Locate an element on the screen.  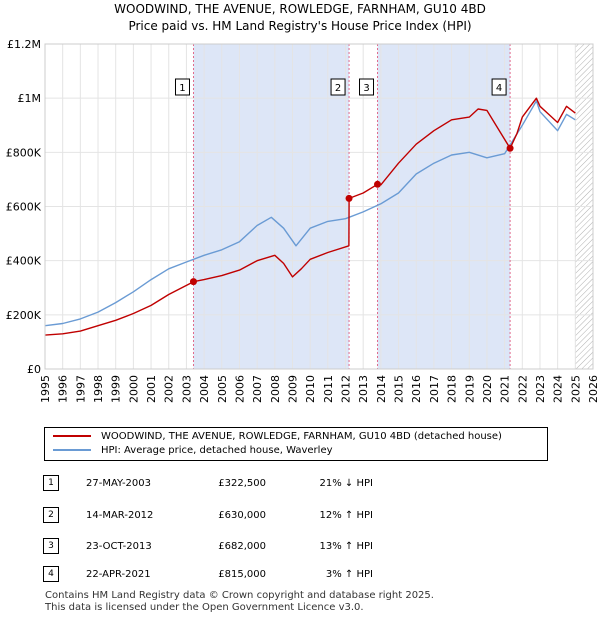
transaction-marker-label: 3 is located at coordinates (366, 88).